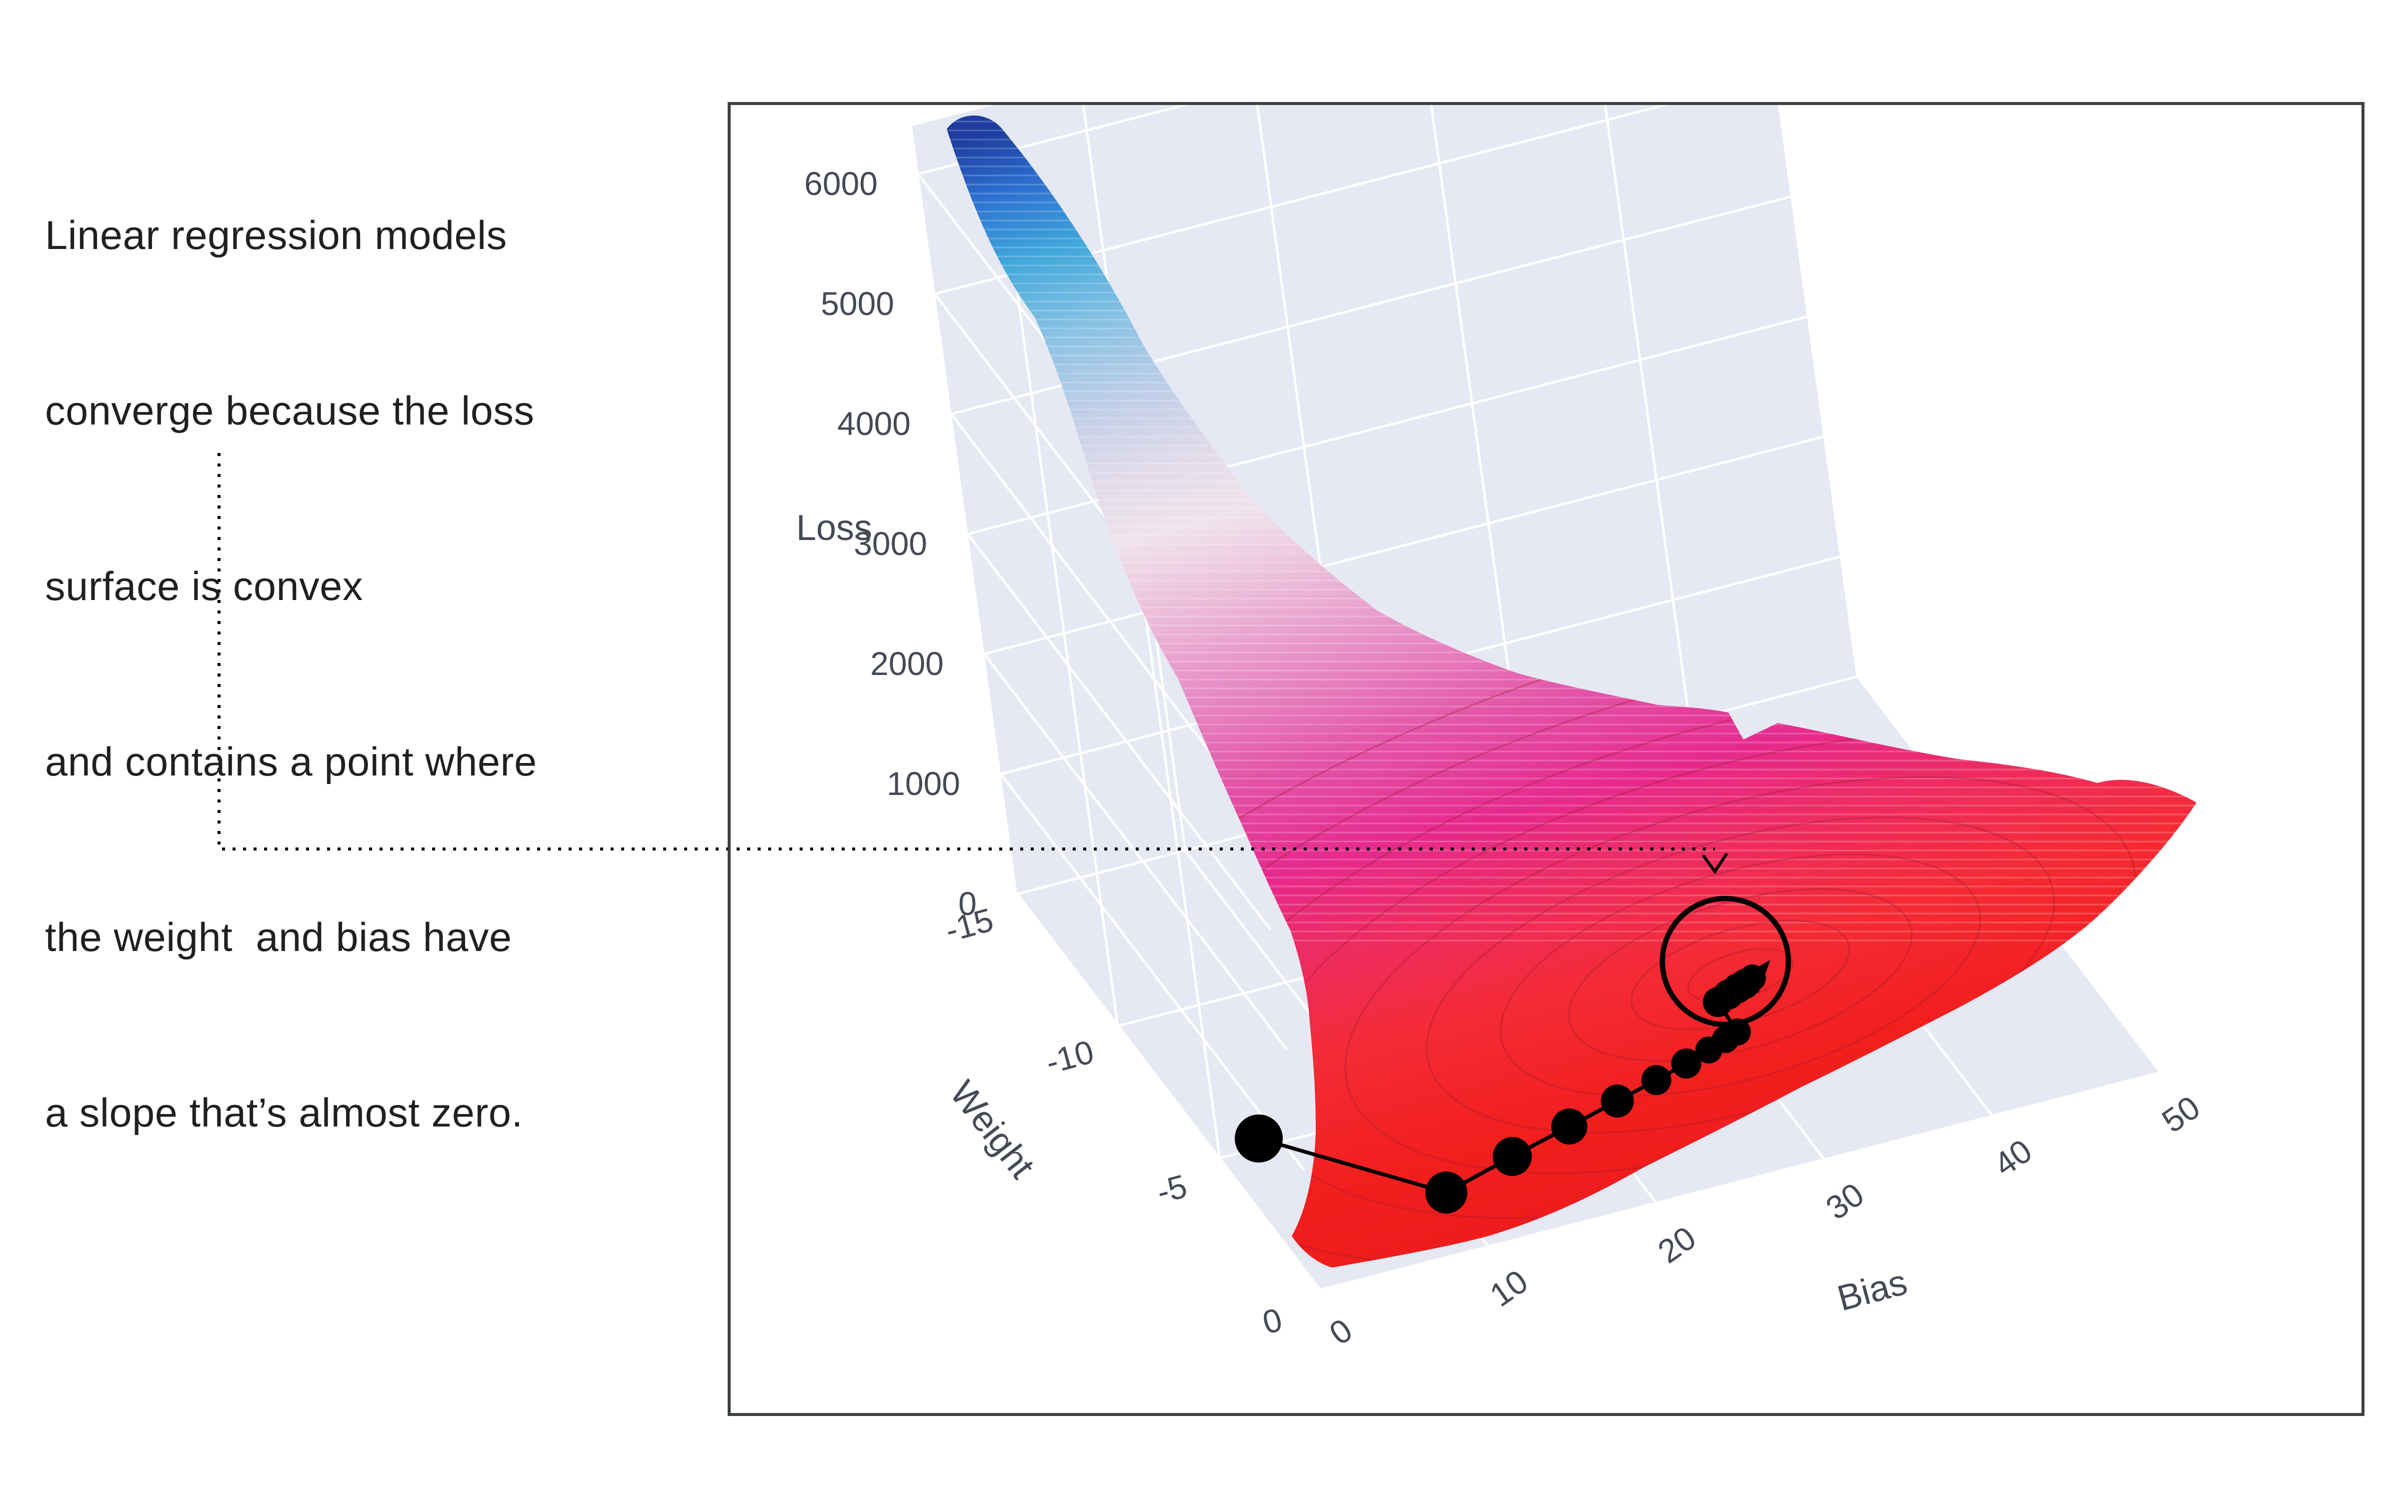  What do you see at coordinates (874, 423) in the screenshot?
I see `z-tick-label: 4000` at bounding box center [874, 423].